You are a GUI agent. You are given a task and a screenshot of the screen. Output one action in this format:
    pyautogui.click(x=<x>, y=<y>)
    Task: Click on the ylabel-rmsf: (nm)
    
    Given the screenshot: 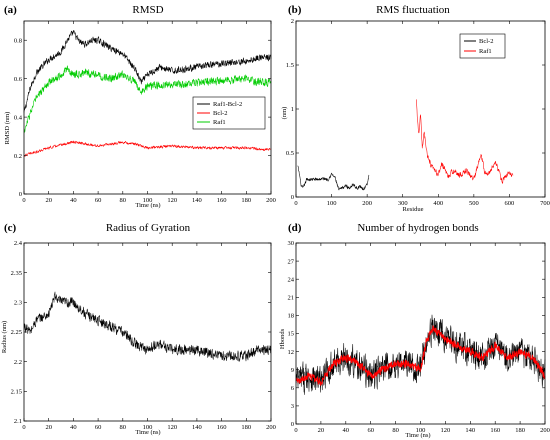 What is the action you would take?
    pyautogui.click(x=284, y=113)
    